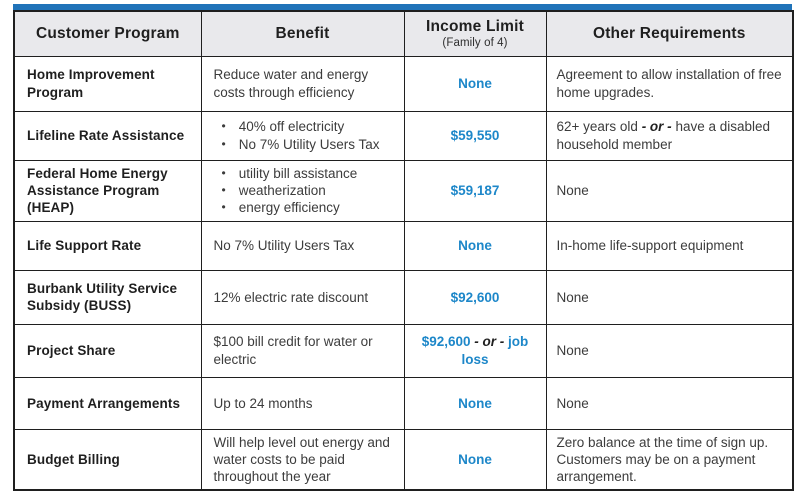  Describe the element at coordinates (107, 403) in the screenshot. I see `program-name-cell: Payment Arrangements` at that location.